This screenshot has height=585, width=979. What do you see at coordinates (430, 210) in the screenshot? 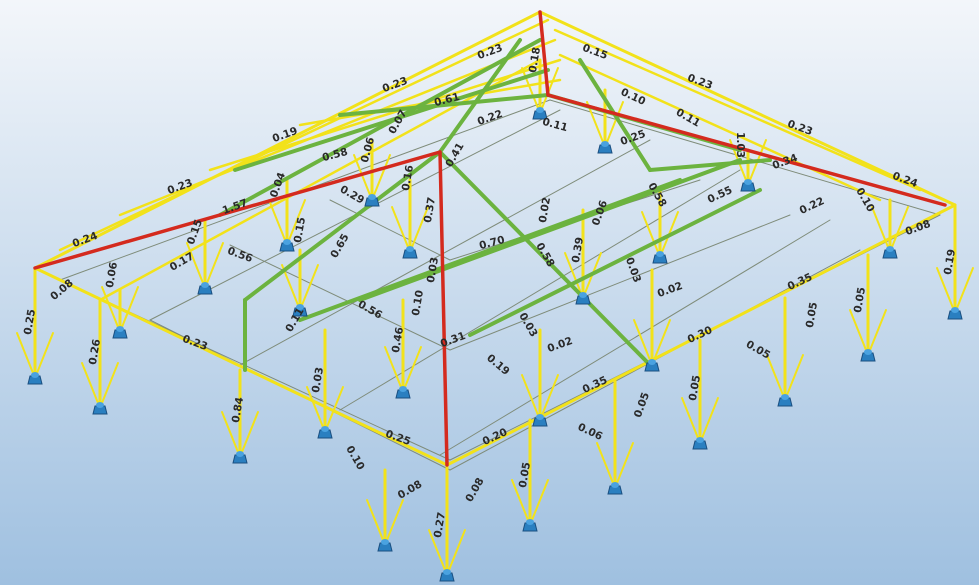
I see `utilization-label: 0.37` at bounding box center [430, 210].